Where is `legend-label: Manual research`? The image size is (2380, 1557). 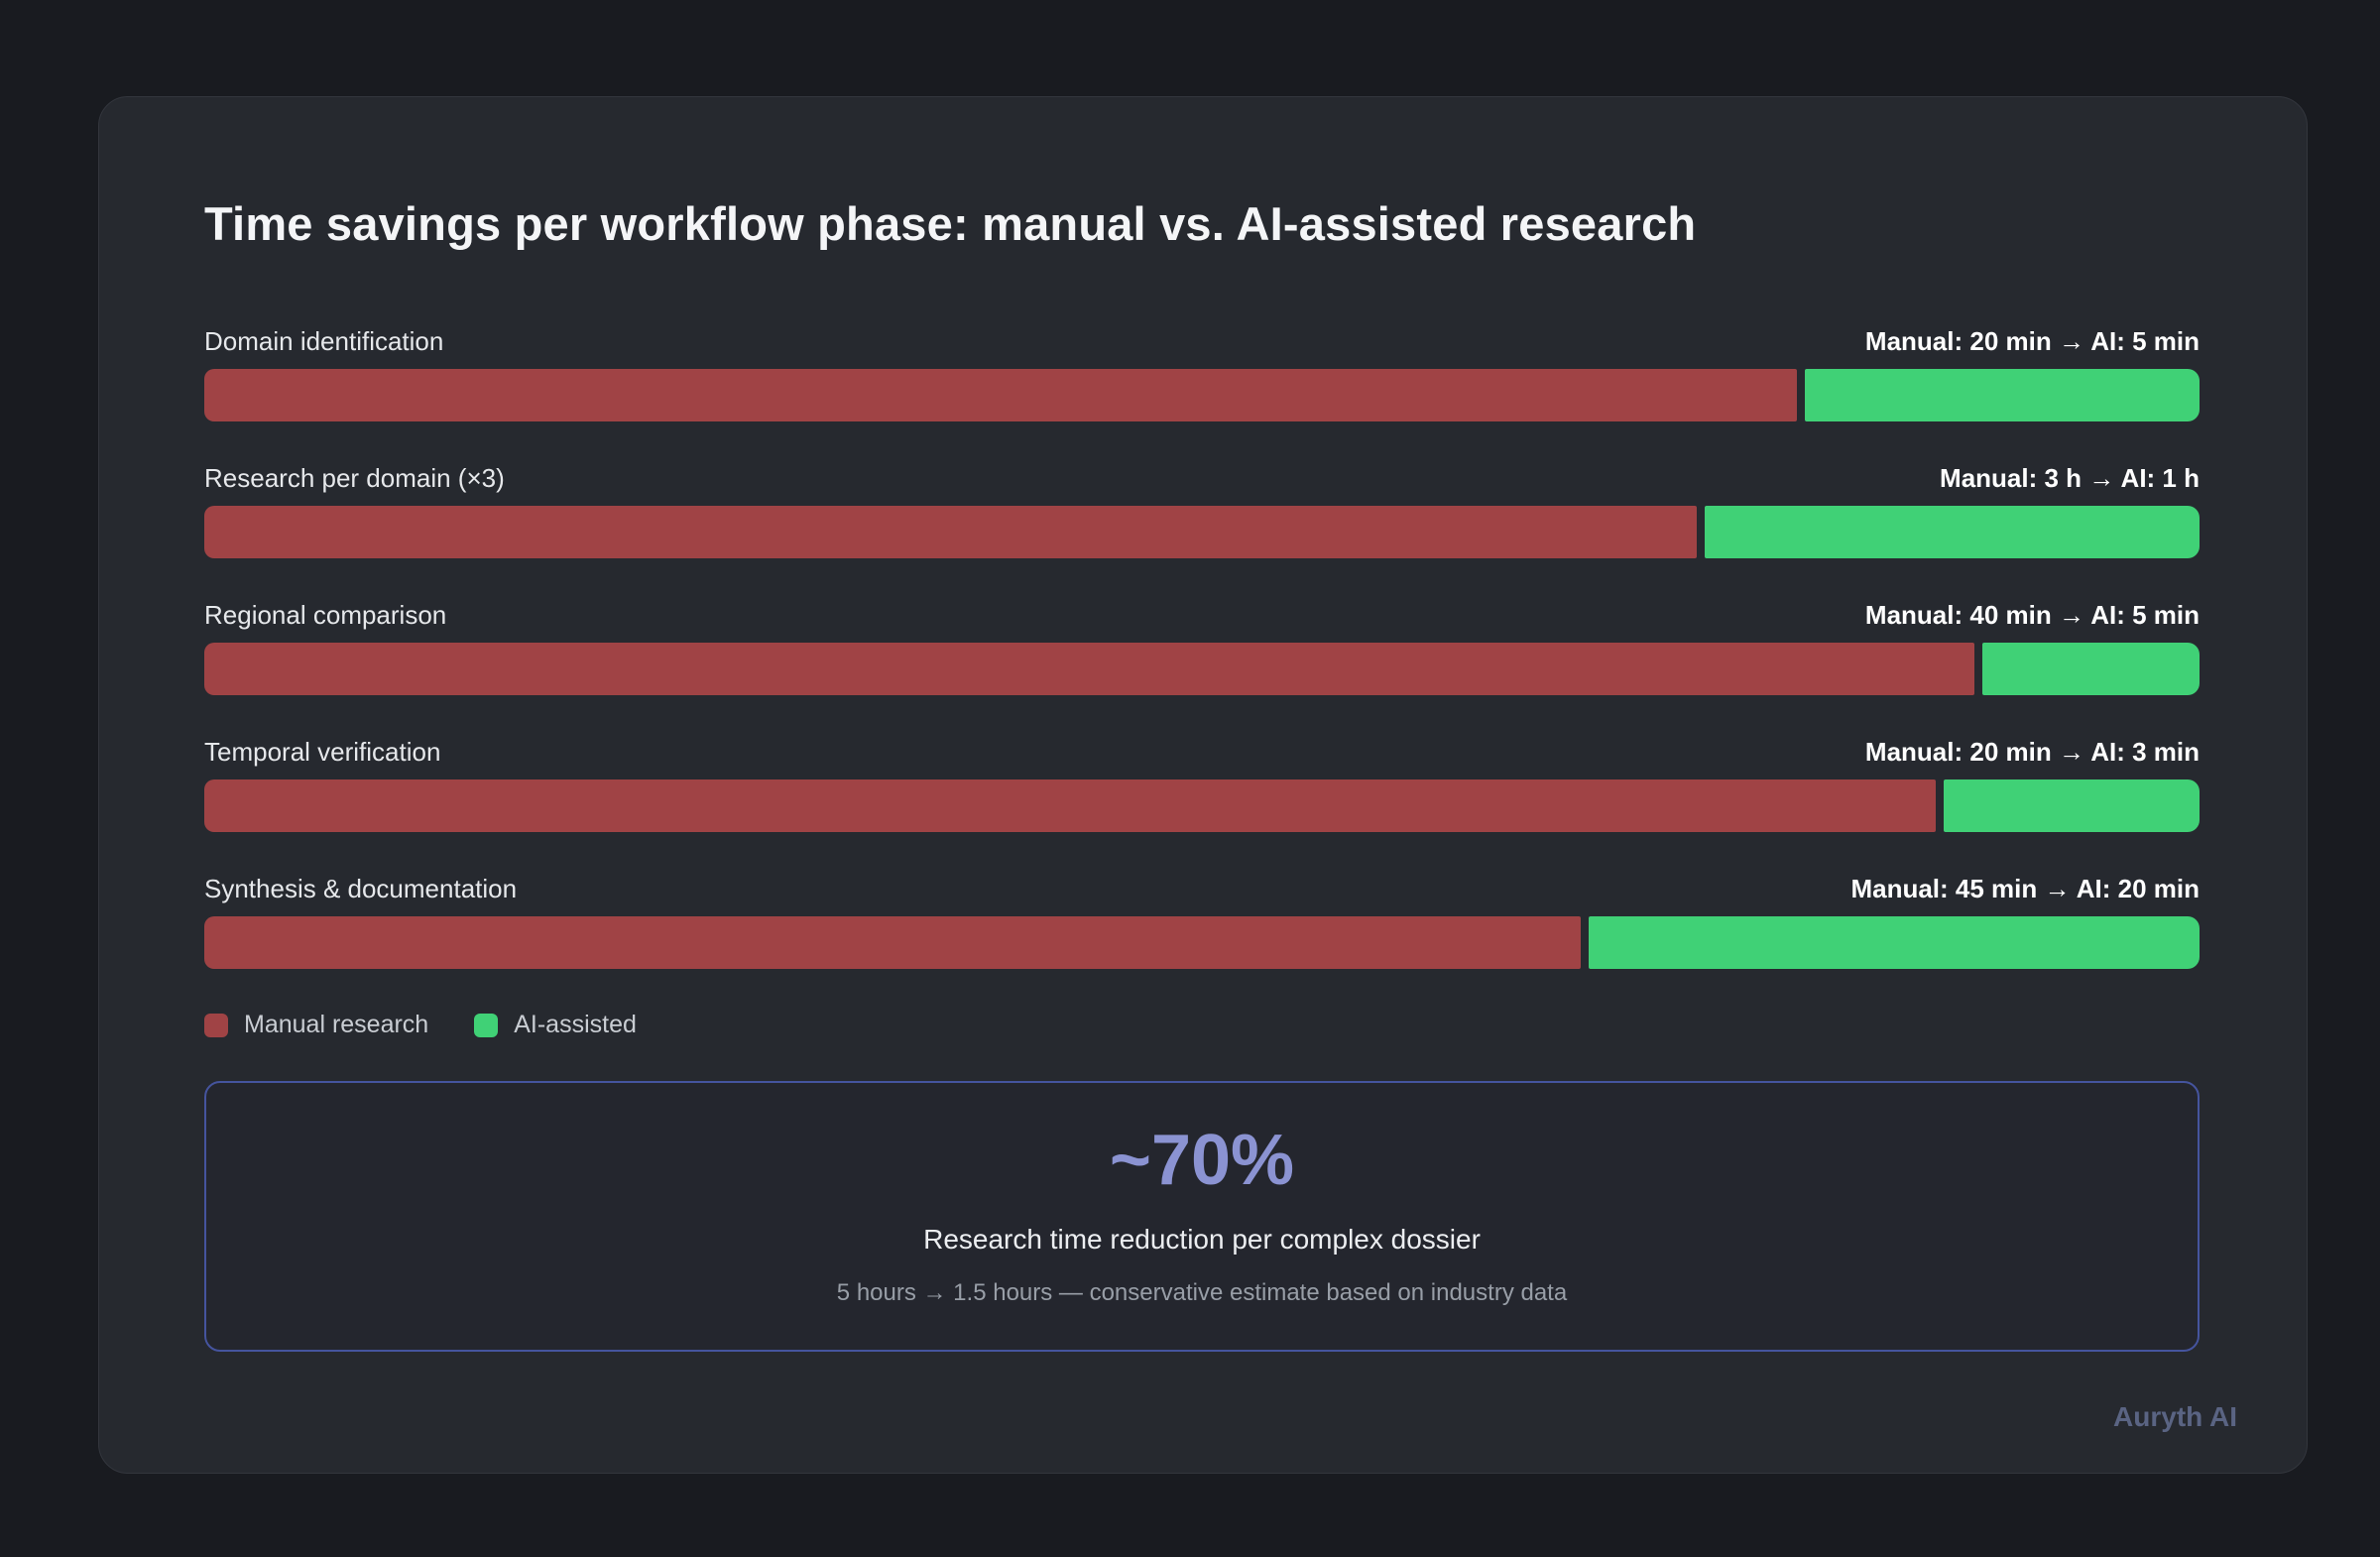 legend-label: Manual research is located at coordinates (336, 1024).